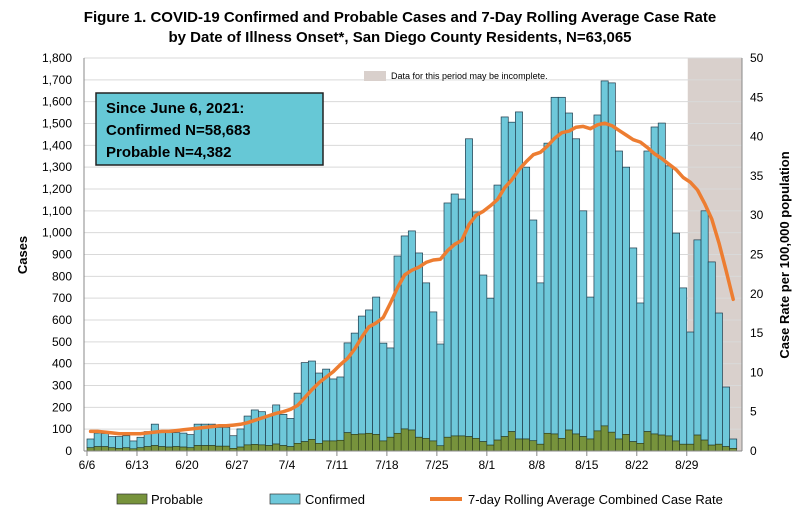  Describe the element at coordinates (62, 407) in the screenshot. I see `y-tick-label: 200` at that location.